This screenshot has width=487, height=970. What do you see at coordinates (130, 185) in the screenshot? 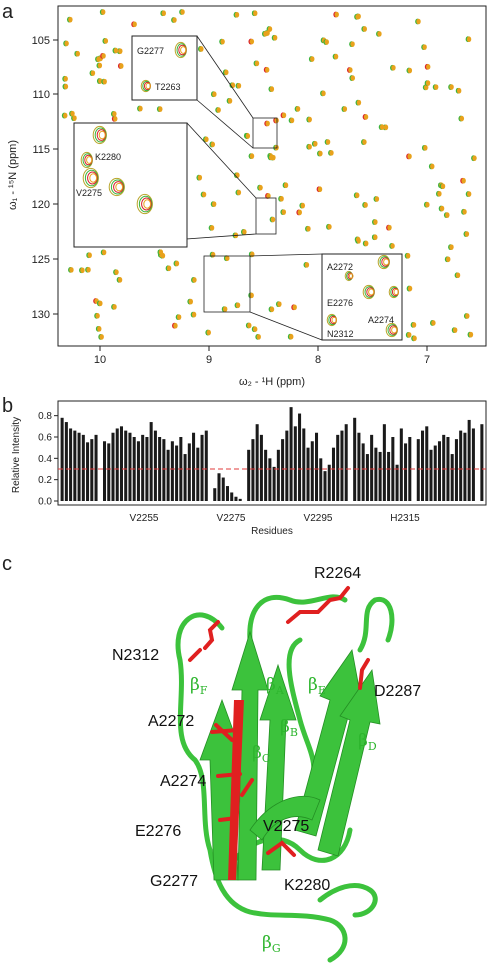
I see `inset-left` at bounding box center [130, 185].